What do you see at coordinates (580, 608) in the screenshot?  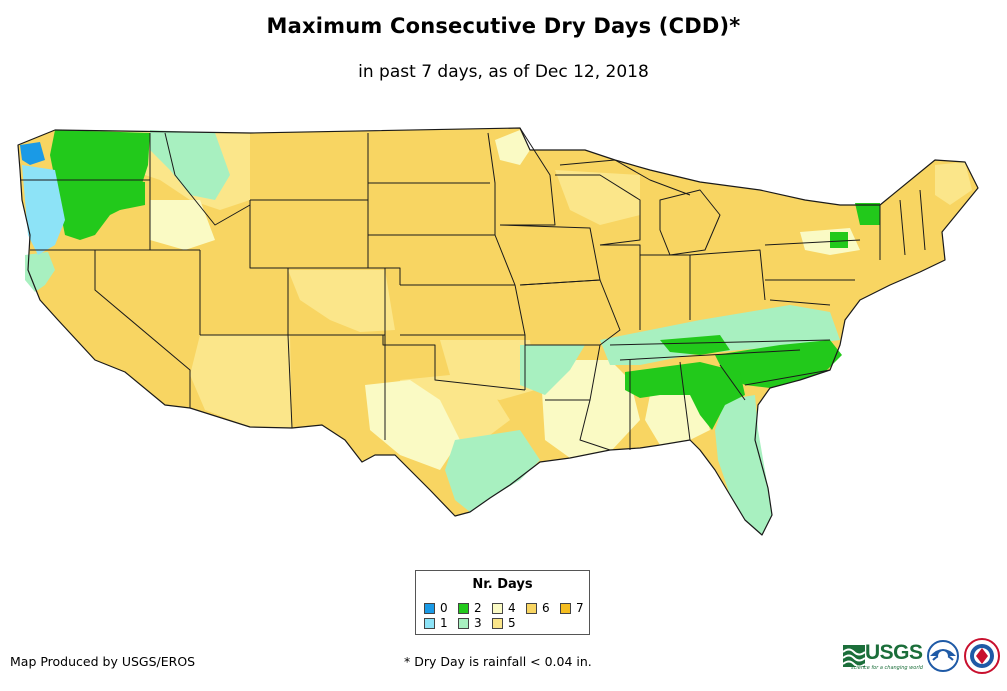 I see `legend-label: 7` at bounding box center [580, 608].